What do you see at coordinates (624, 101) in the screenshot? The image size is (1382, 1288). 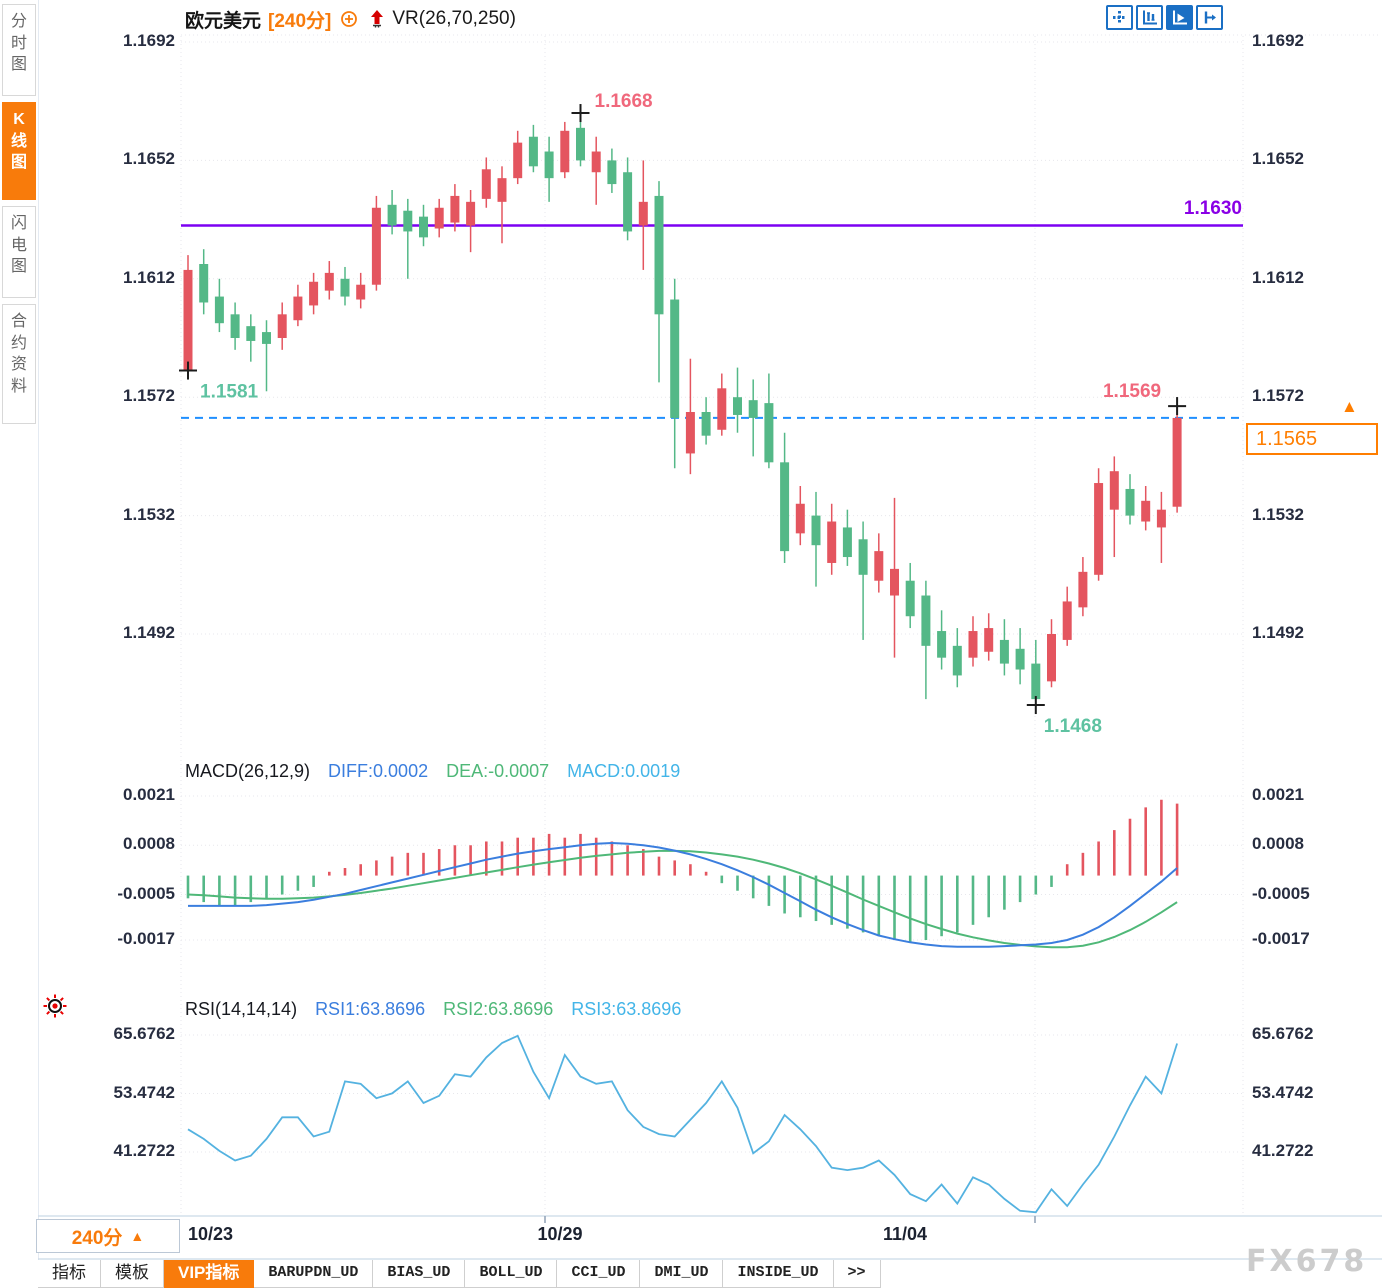 I see `svg-text: 1.1668` at bounding box center [624, 101].